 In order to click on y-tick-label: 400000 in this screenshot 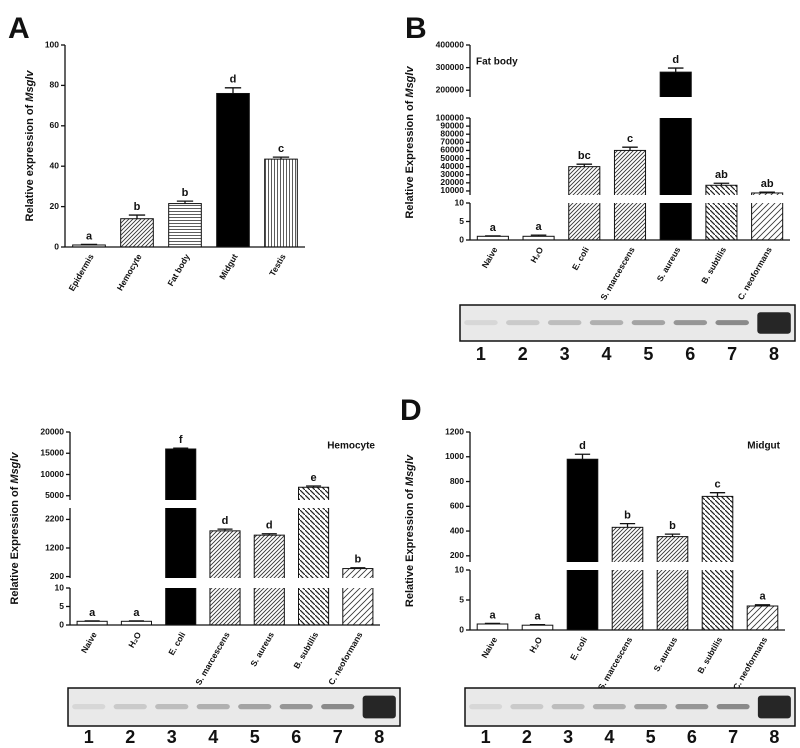, I will do `click(450, 44)`.